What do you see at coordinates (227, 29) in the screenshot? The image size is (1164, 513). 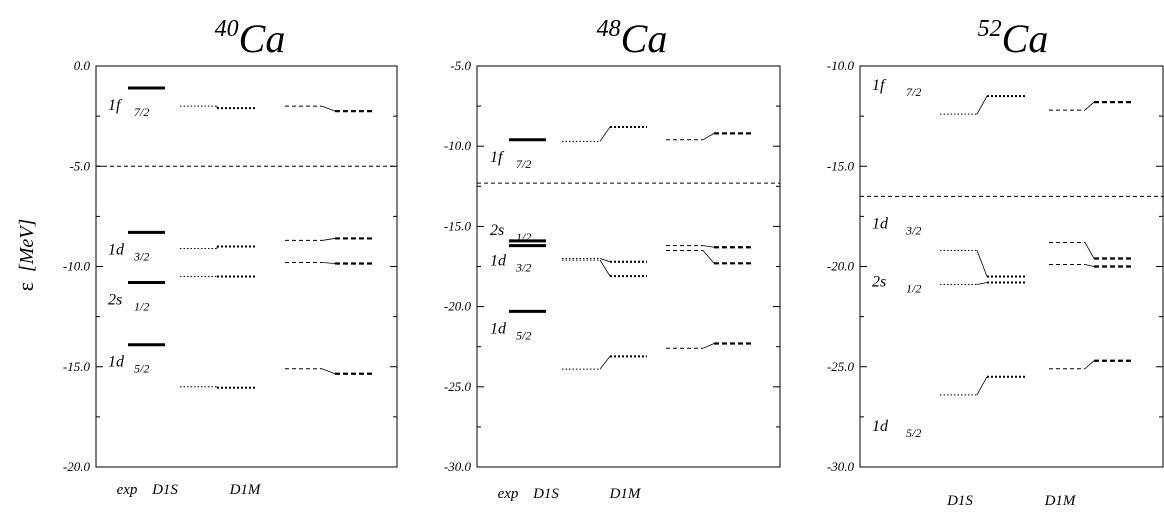 I see `title-mass-number: 40` at bounding box center [227, 29].